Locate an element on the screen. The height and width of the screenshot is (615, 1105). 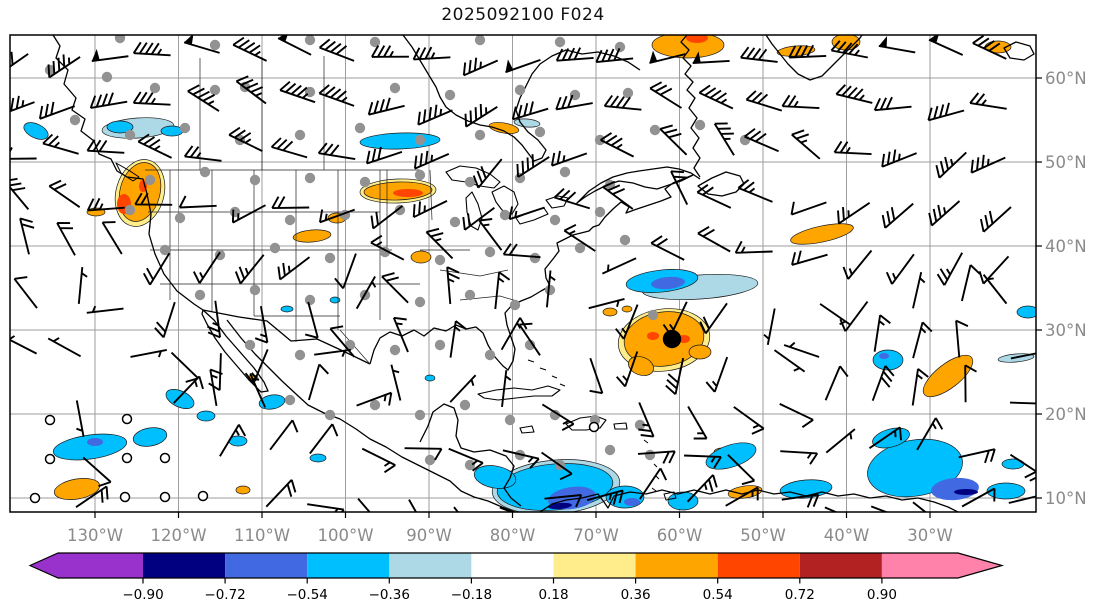
coastline-st-lawrence is located at coordinates (638, 185).